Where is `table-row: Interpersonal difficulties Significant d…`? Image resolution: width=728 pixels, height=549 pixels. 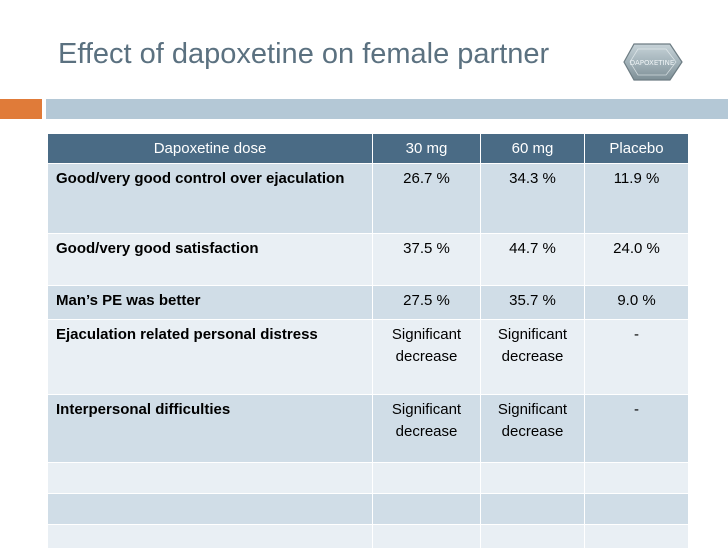 table-row: Interpersonal difficulties Significant d… is located at coordinates (368, 428).